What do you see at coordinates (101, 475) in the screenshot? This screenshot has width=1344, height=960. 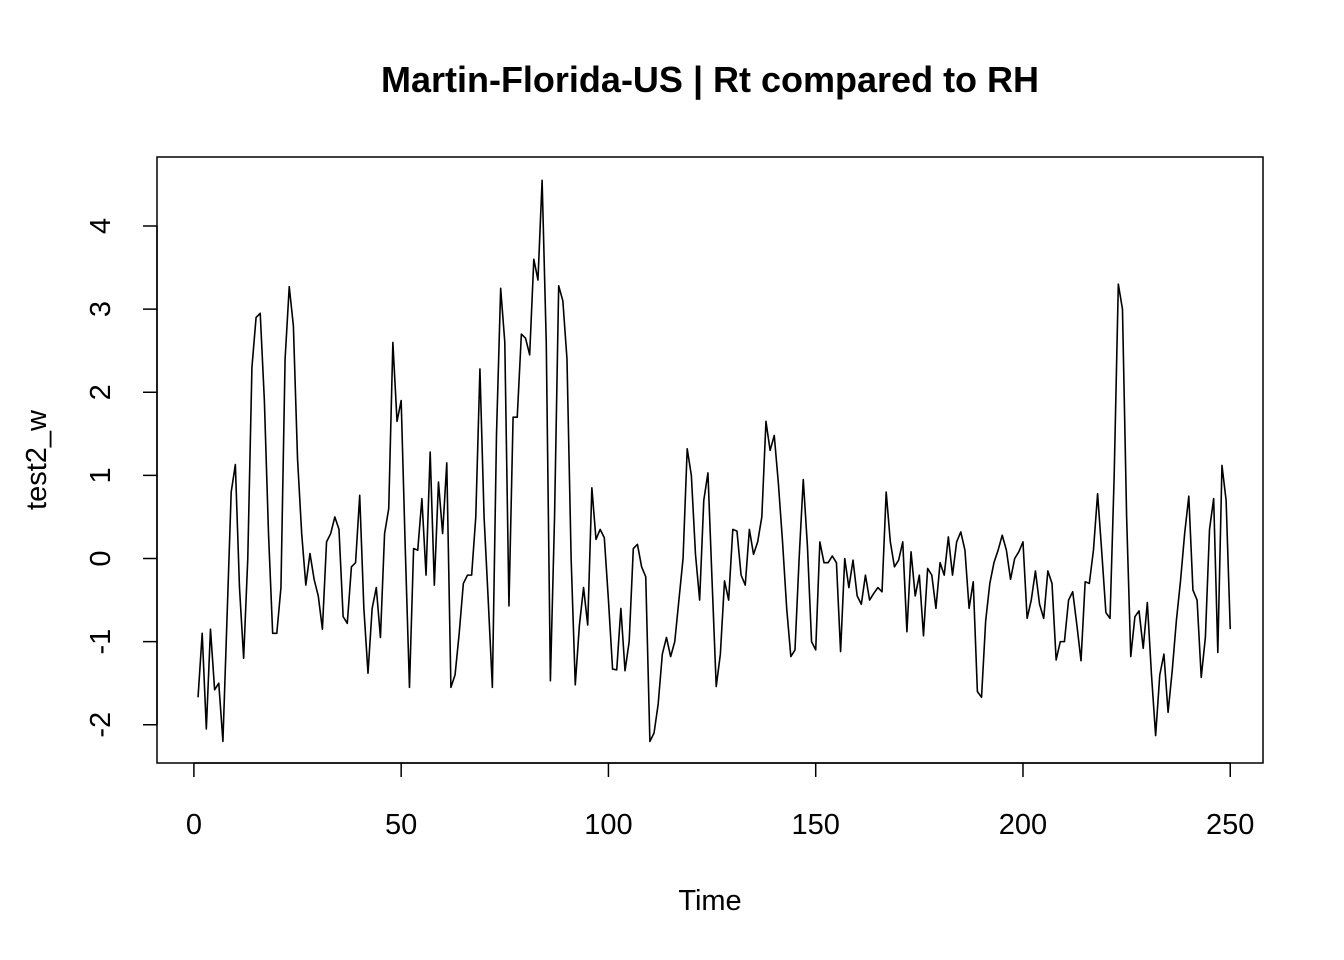 I see `y-tick-label: 1` at bounding box center [101, 475].